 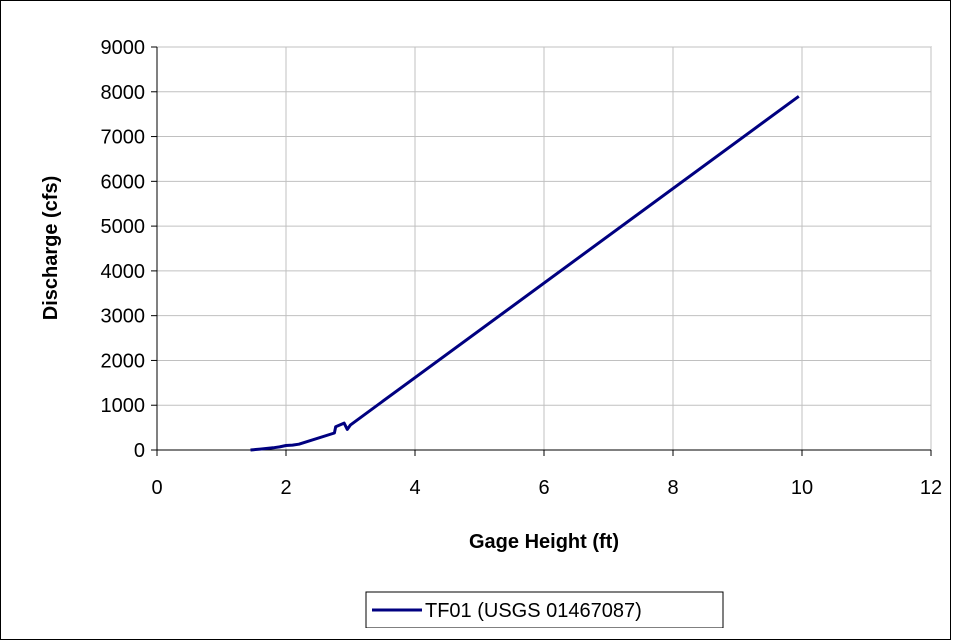 I want to click on y-tick-label: 5000, so click(x=123, y=227).